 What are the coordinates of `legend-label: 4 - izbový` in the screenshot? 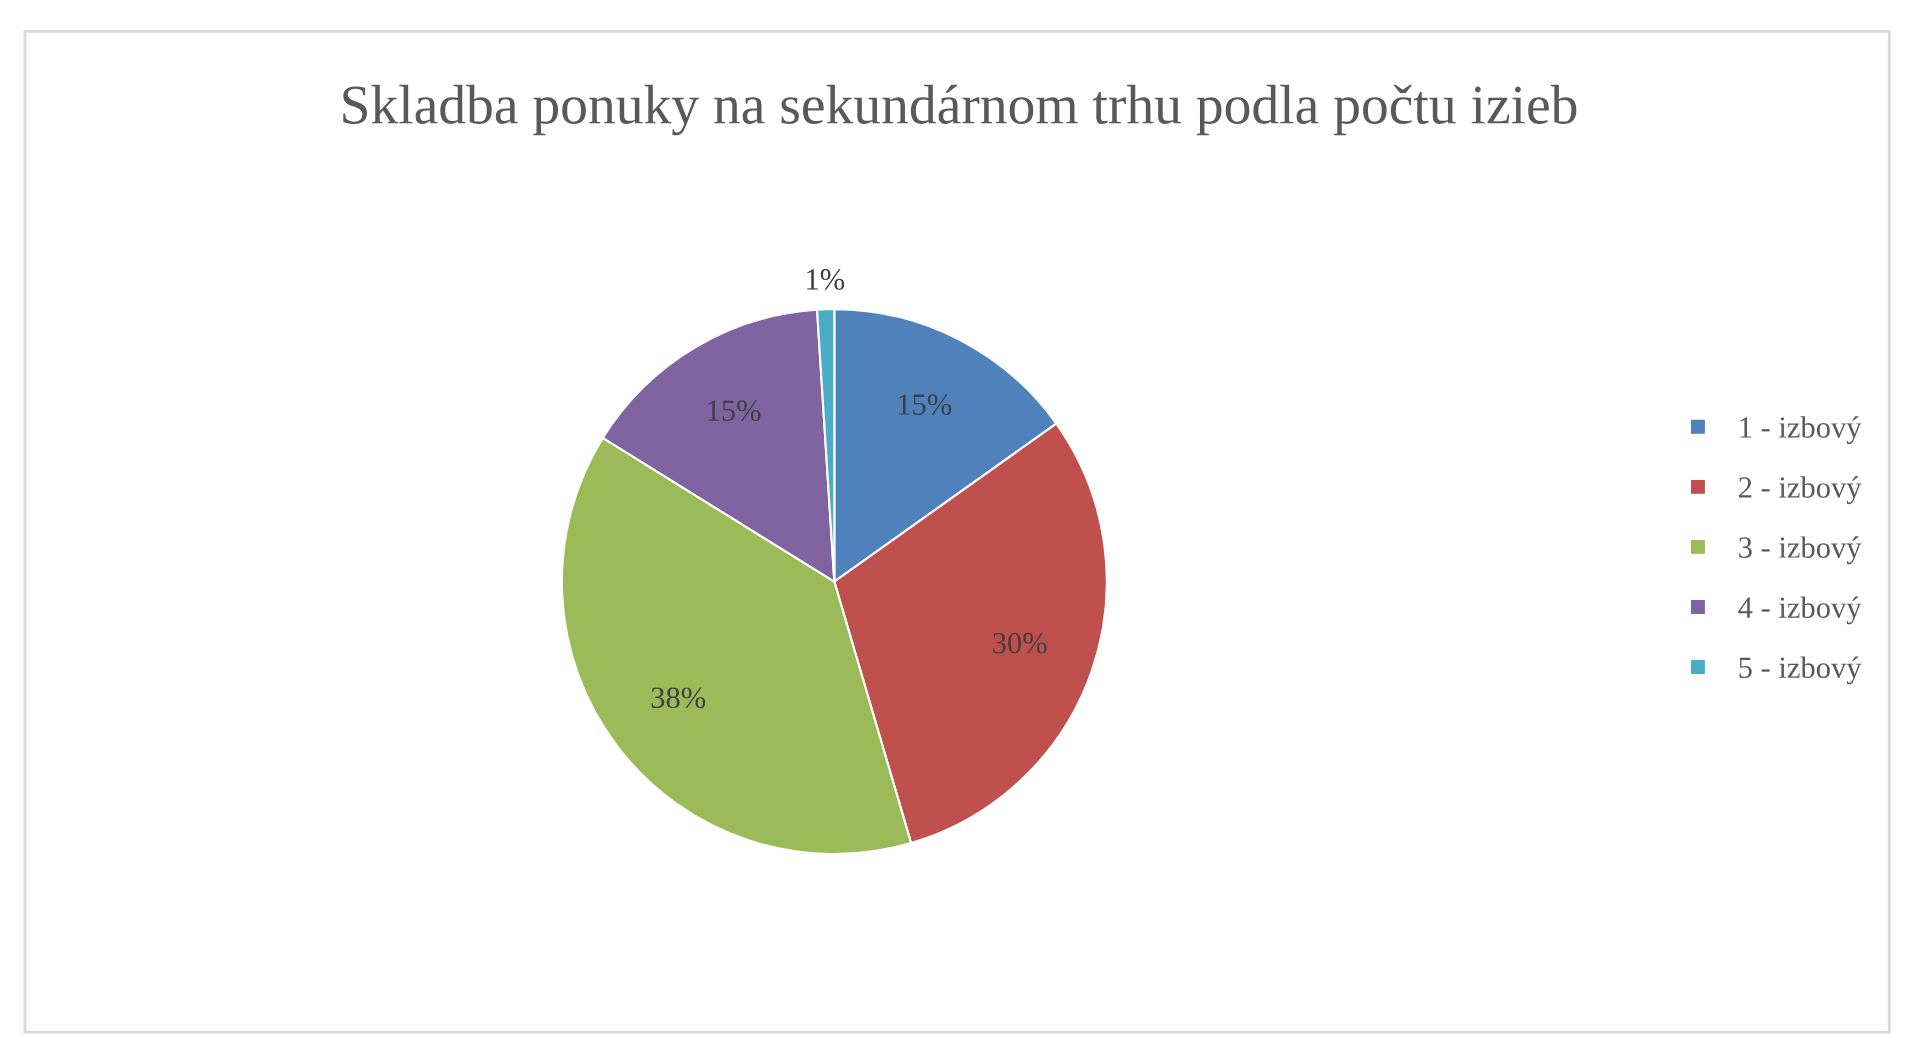 It's located at (1800, 610).